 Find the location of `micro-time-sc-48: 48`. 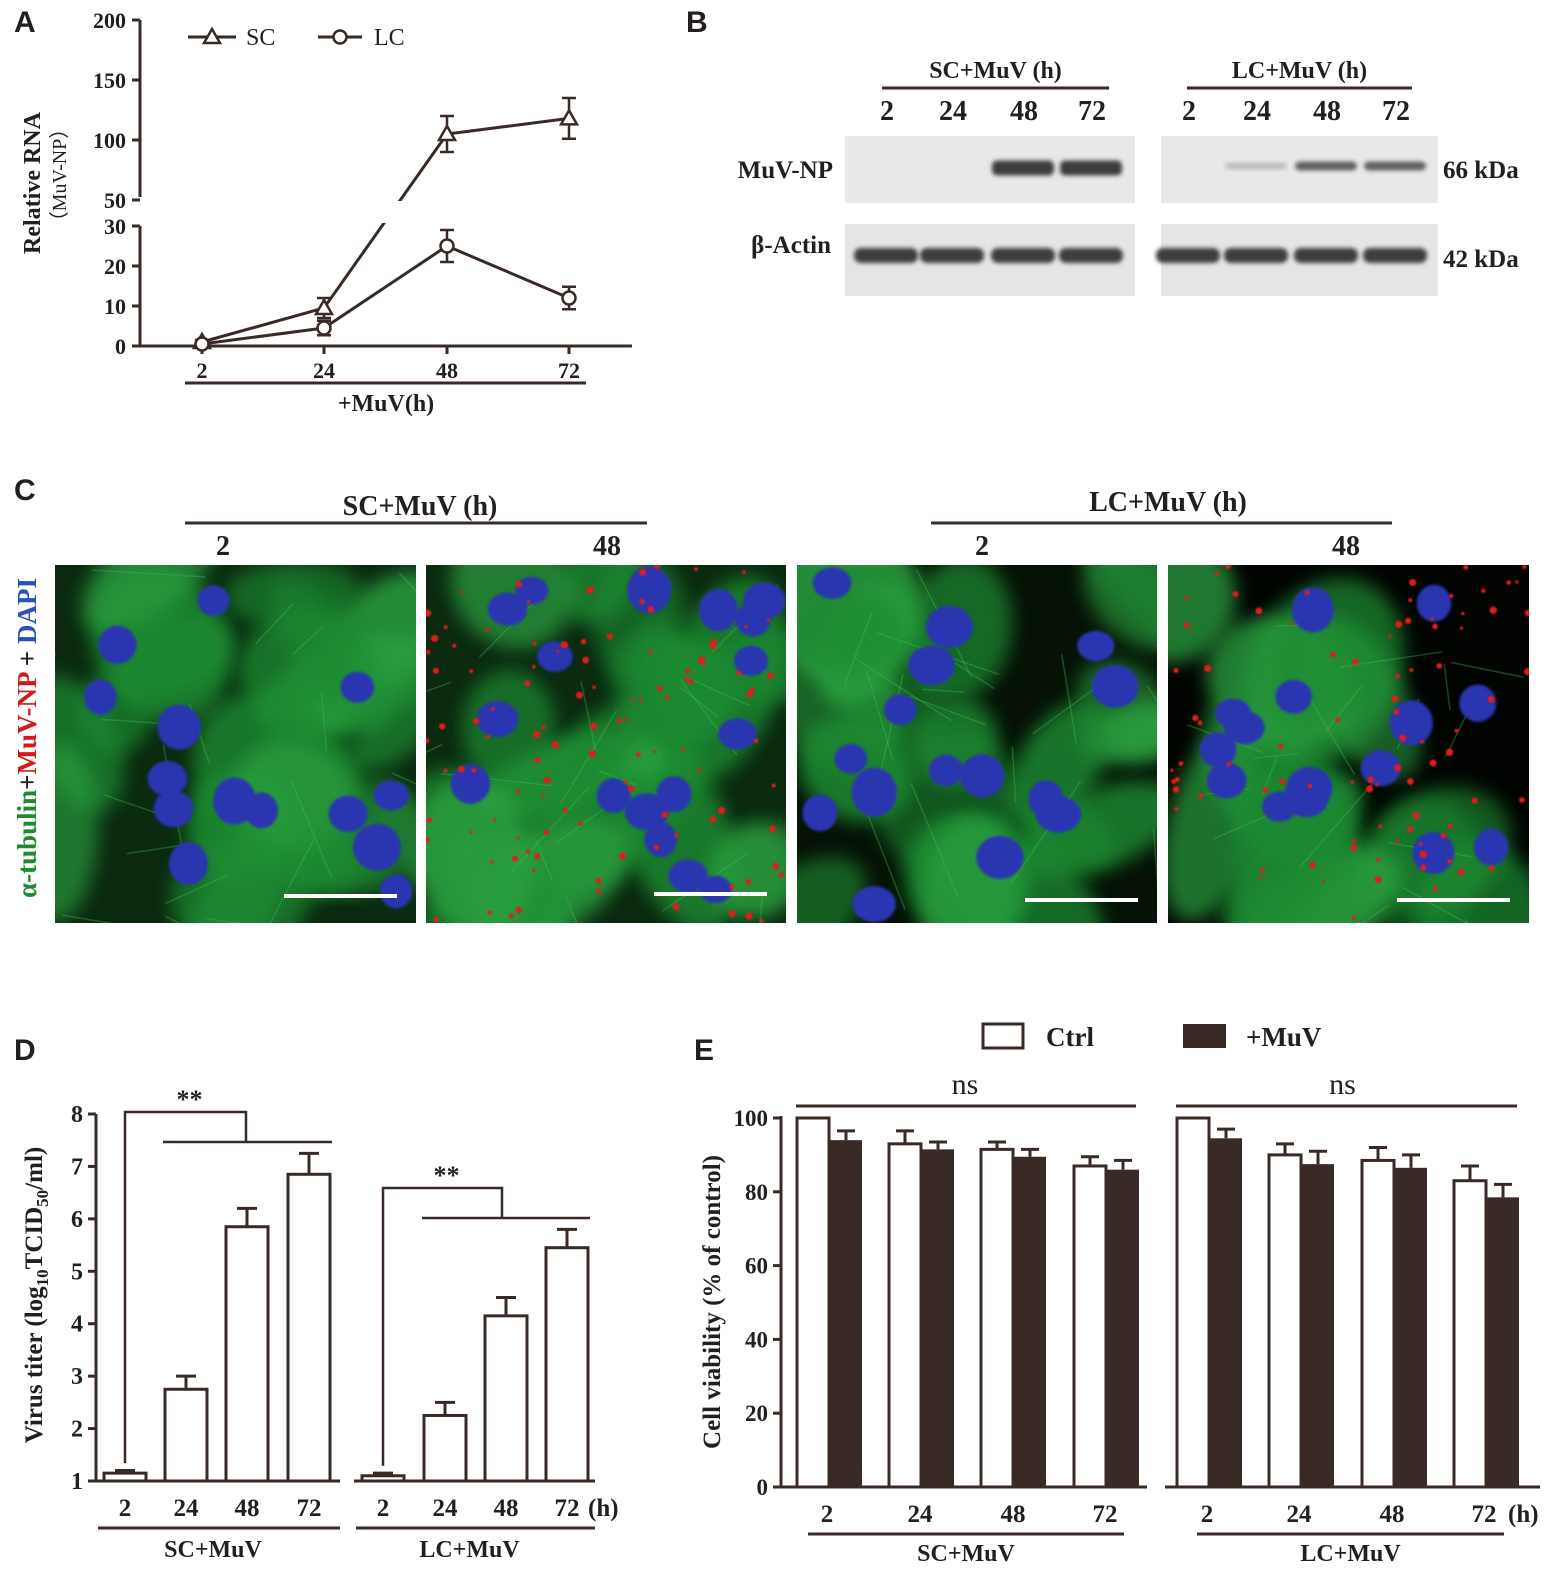

micro-time-sc-48: 48 is located at coordinates (607, 546).